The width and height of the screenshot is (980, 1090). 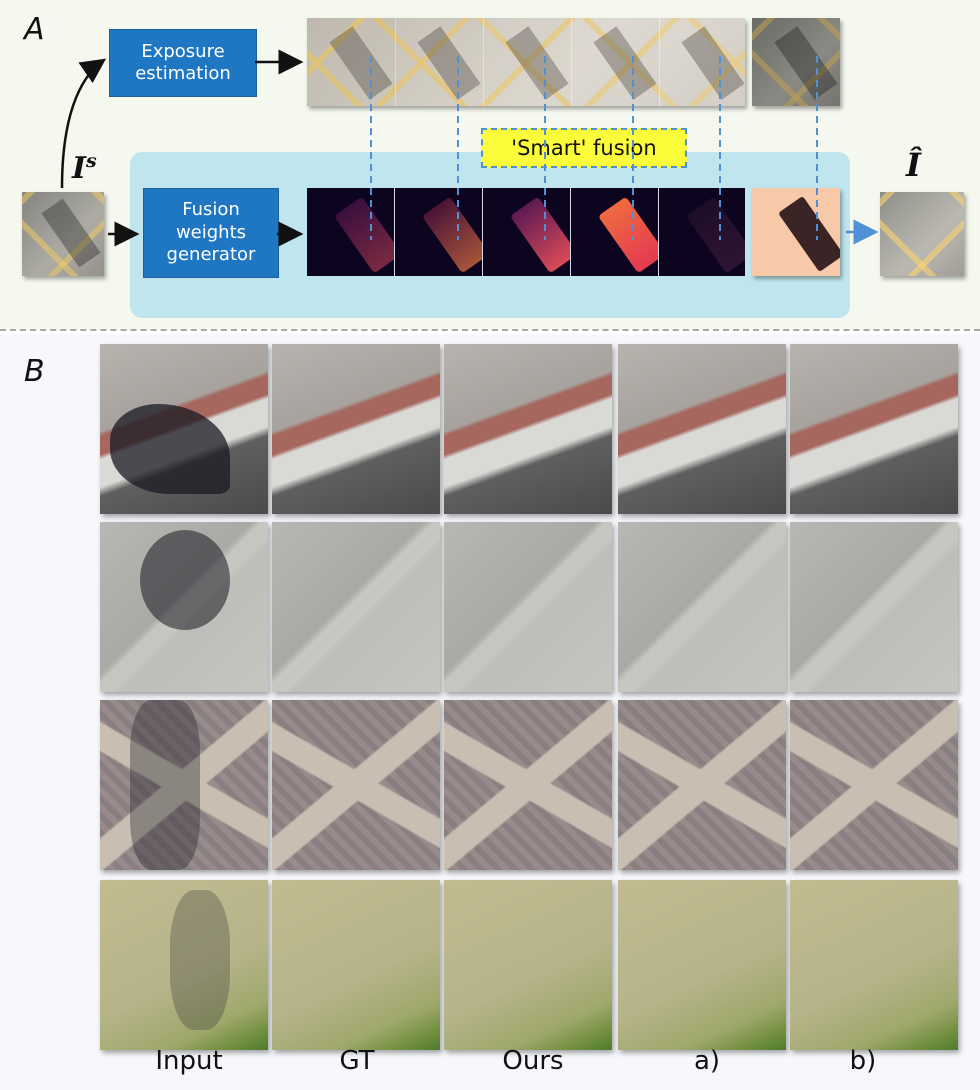 What do you see at coordinates (702, 785) in the screenshot?
I see `grid-image-r3-c4` at bounding box center [702, 785].